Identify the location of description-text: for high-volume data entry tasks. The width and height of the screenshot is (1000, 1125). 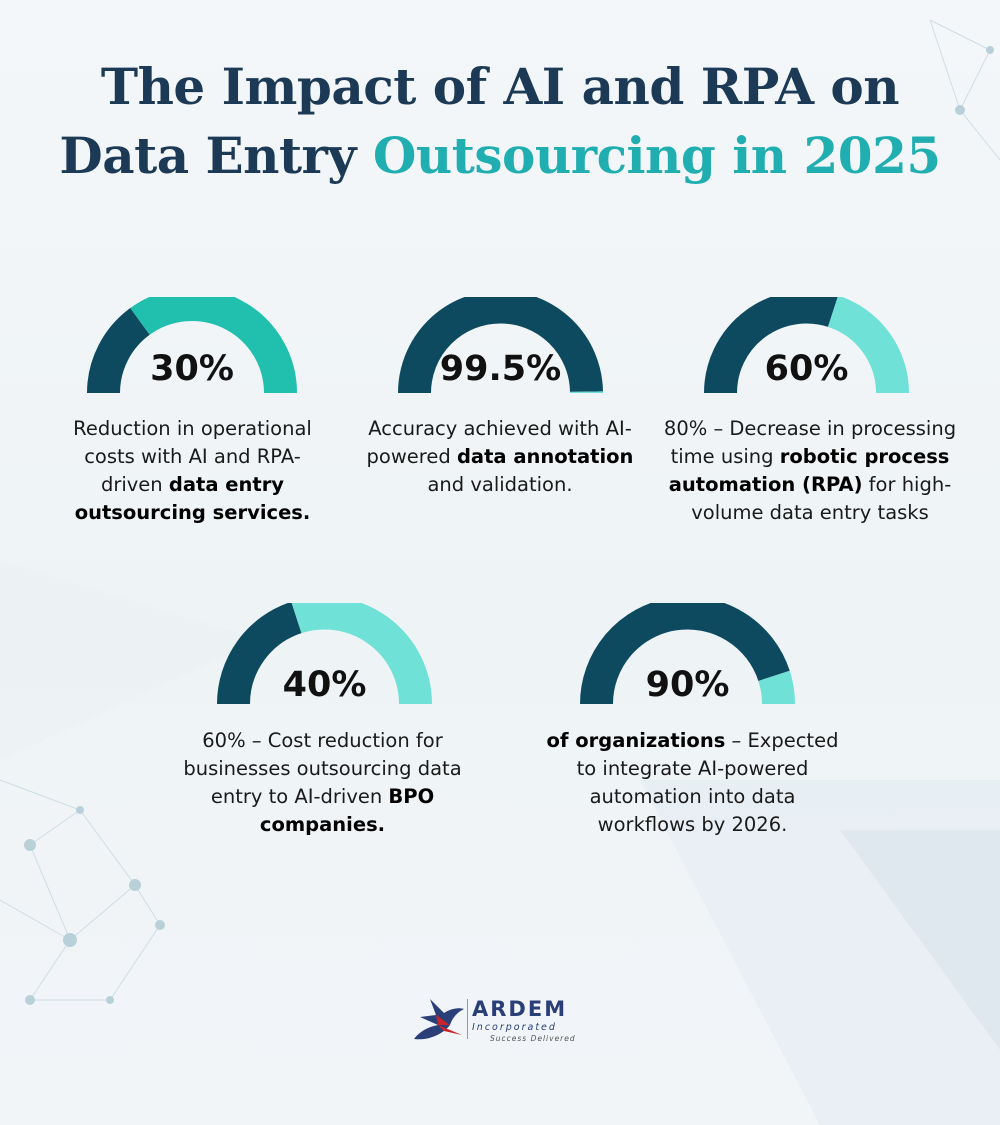
(821, 498).